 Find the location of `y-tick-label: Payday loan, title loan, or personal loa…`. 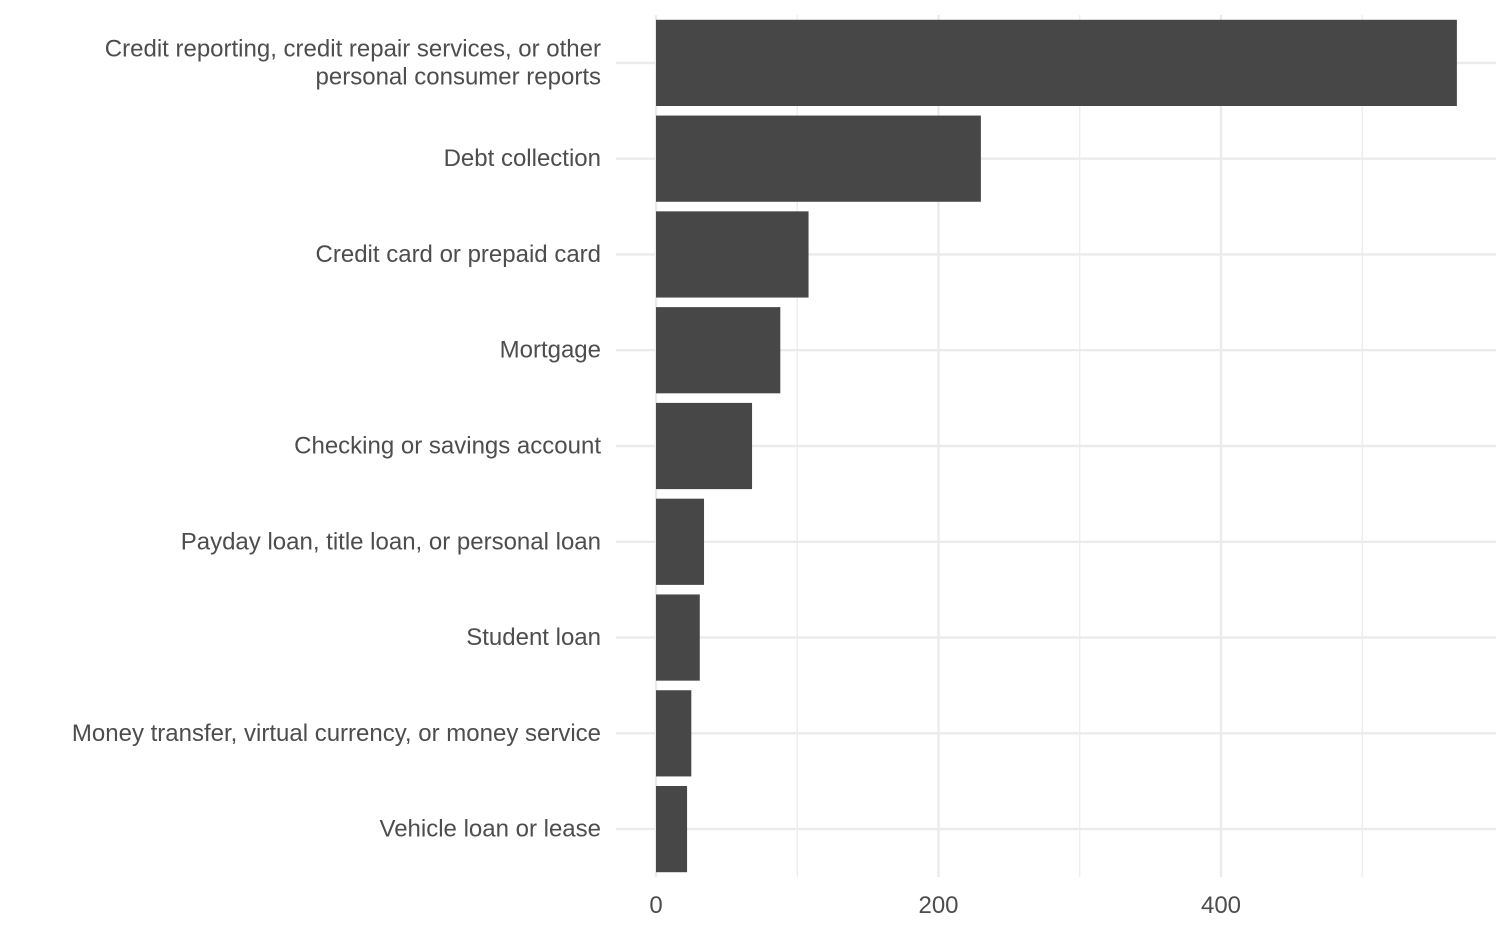

y-tick-label: Payday loan, title loan, or personal loa… is located at coordinates (391, 541).